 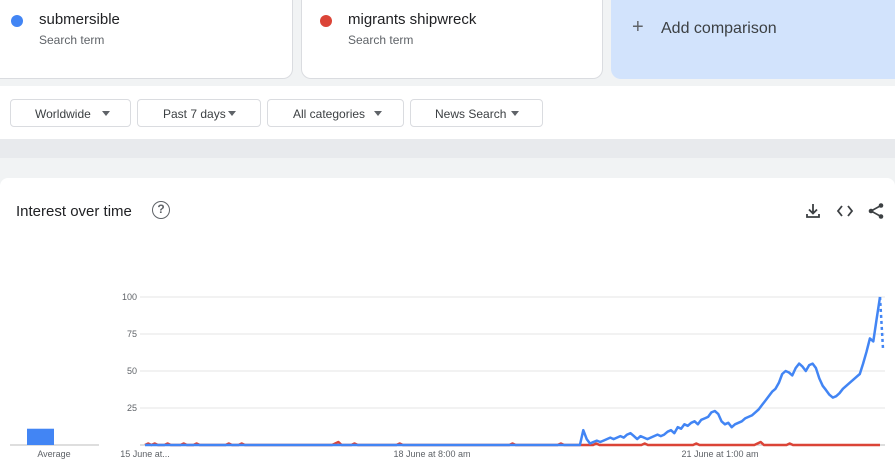 I want to click on help-icon: ?, so click(x=161, y=210).